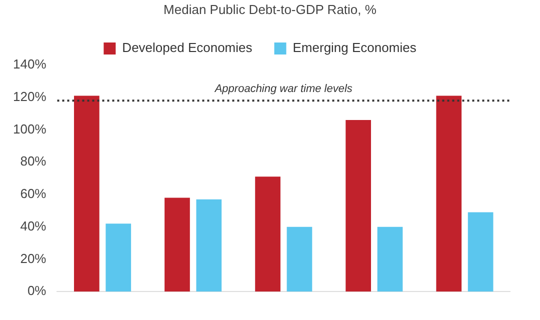 This screenshot has height=320, width=540. What do you see at coordinates (33, 258) in the screenshot?
I see `y-tick-label: 20%` at bounding box center [33, 258].